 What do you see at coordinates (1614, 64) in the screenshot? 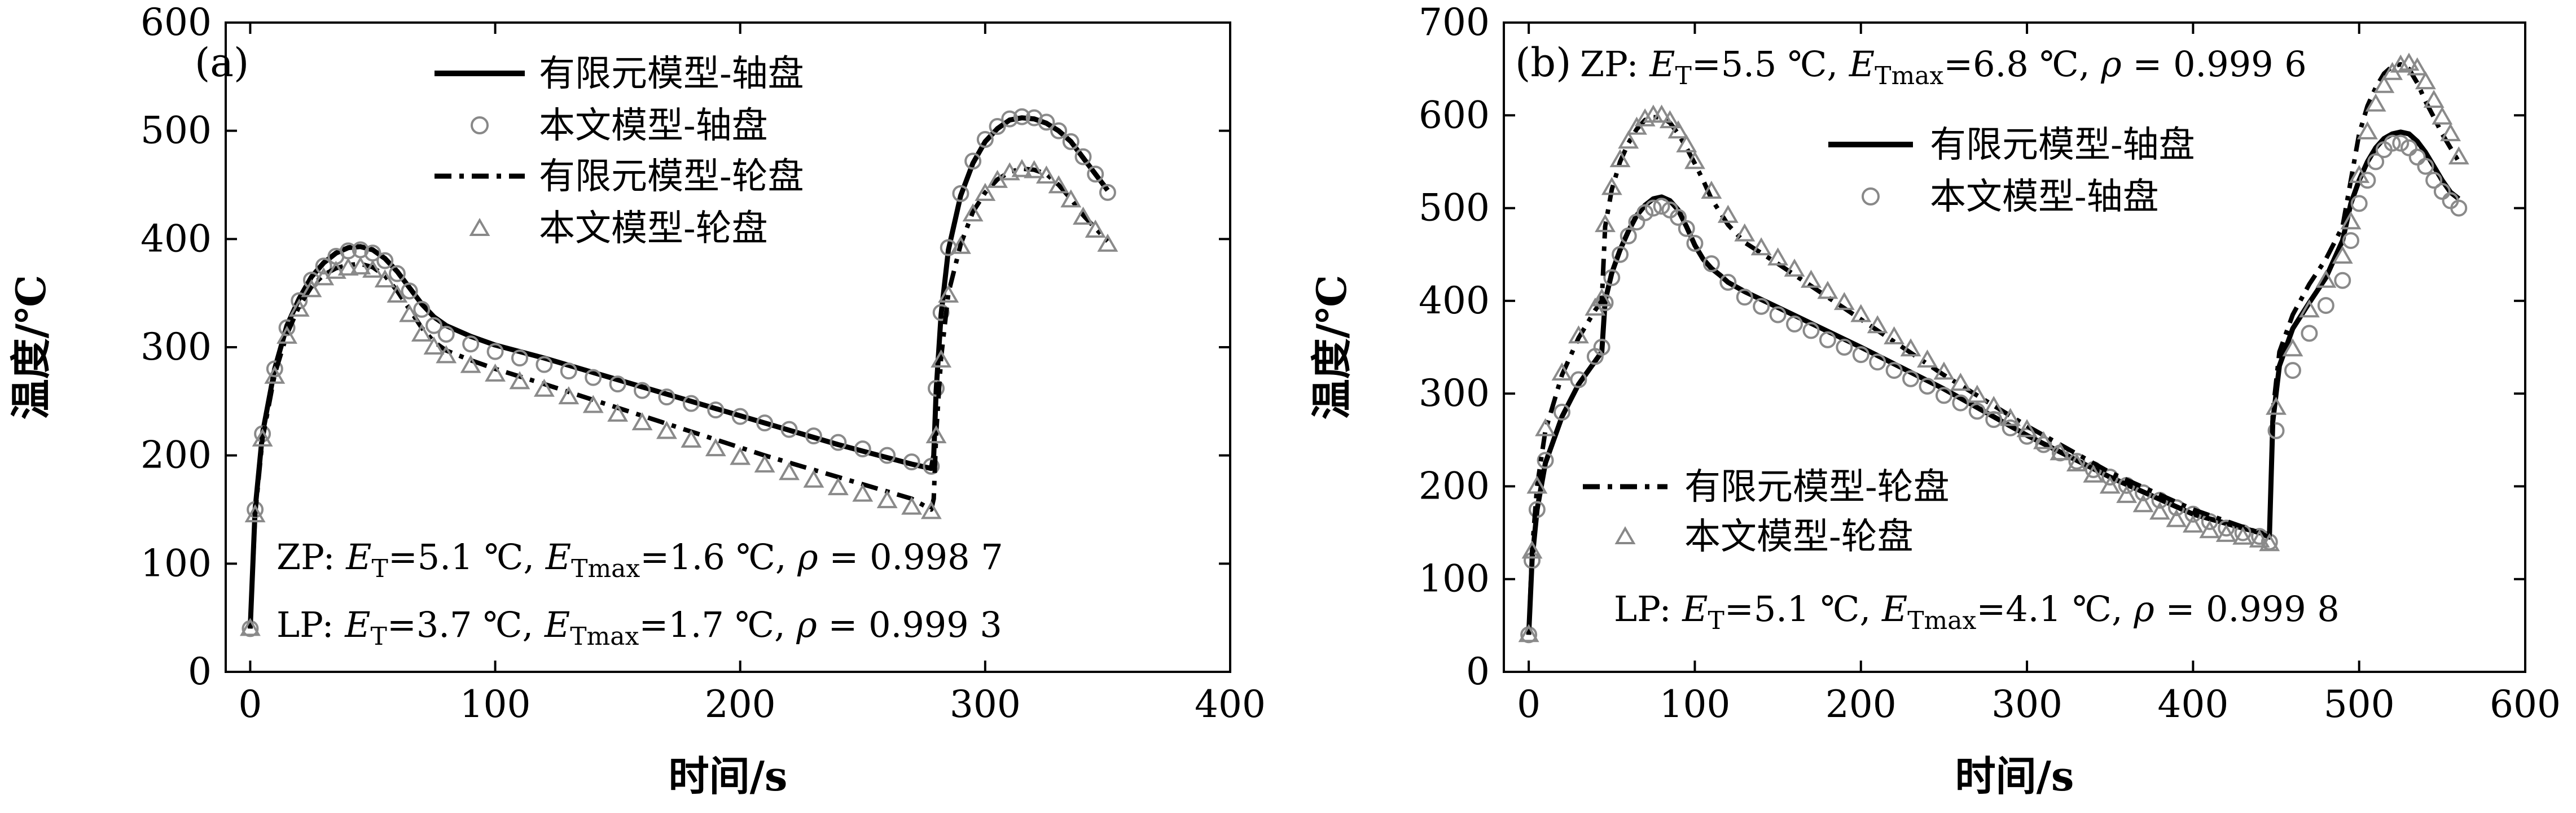
I see `stats-zp-b-prefix: ZP:` at bounding box center [1614, 64].